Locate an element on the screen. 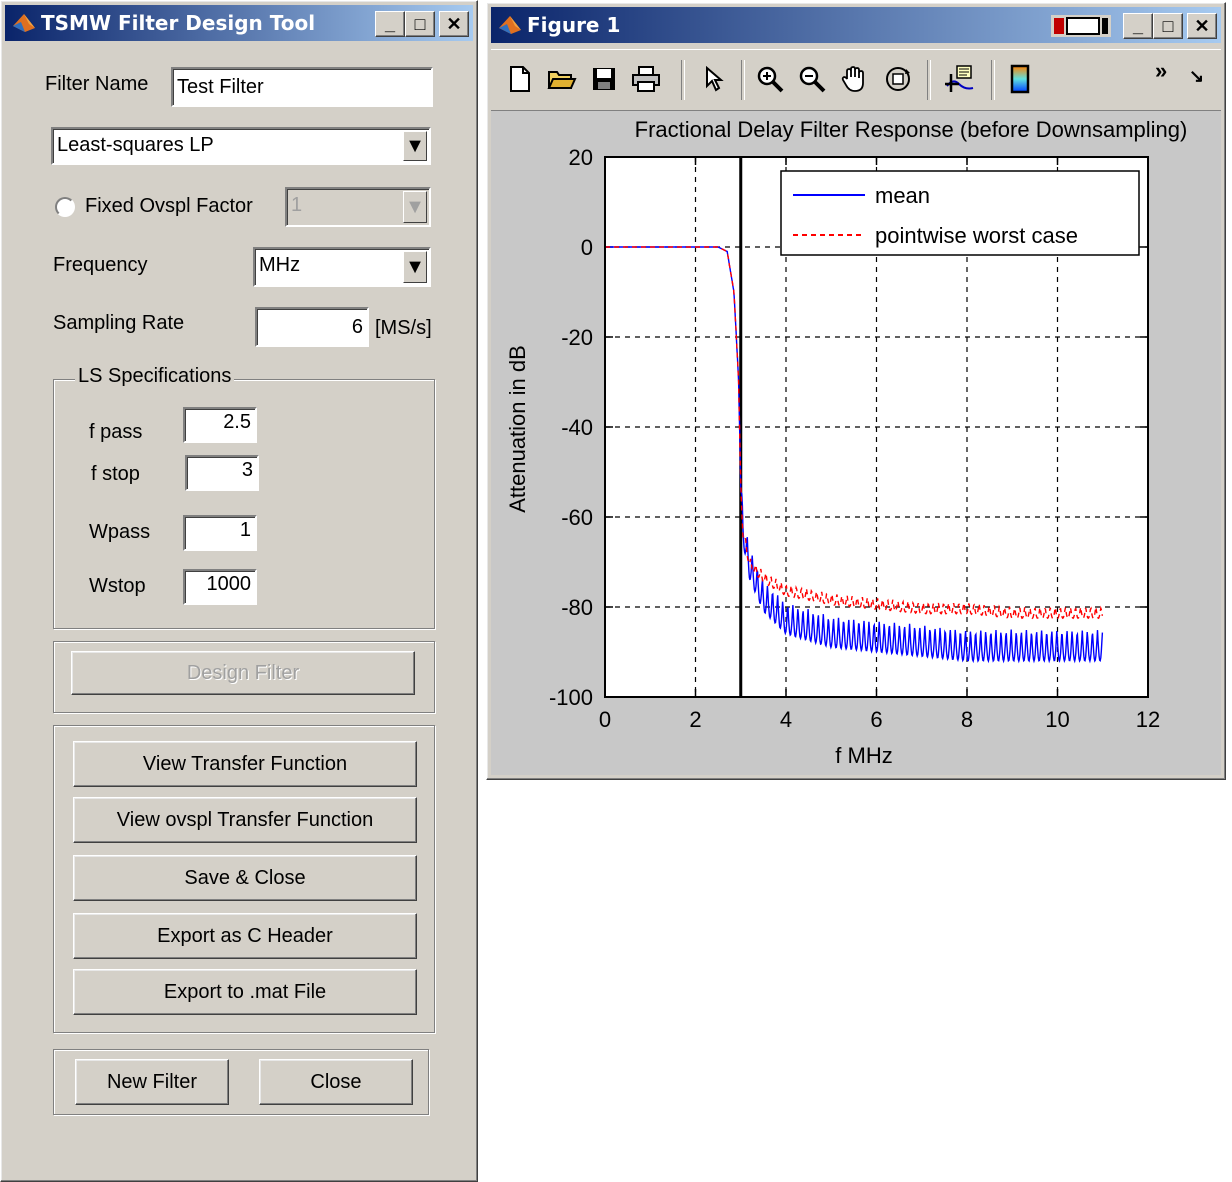 This screenshot has height=1182, width=1232. new-file-icon is located at coordinates (520, 79).